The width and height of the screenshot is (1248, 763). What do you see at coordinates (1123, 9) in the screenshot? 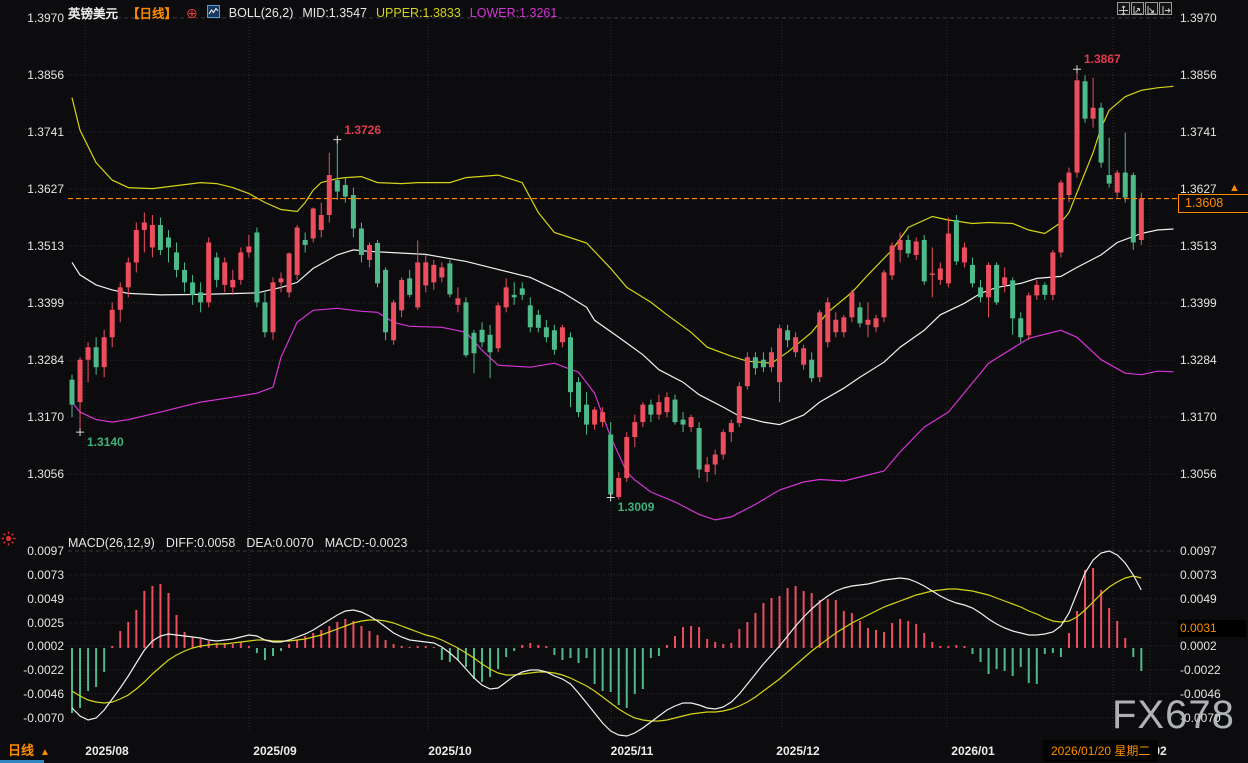
I see `pan-icon` at bounding box center [1123, 9].